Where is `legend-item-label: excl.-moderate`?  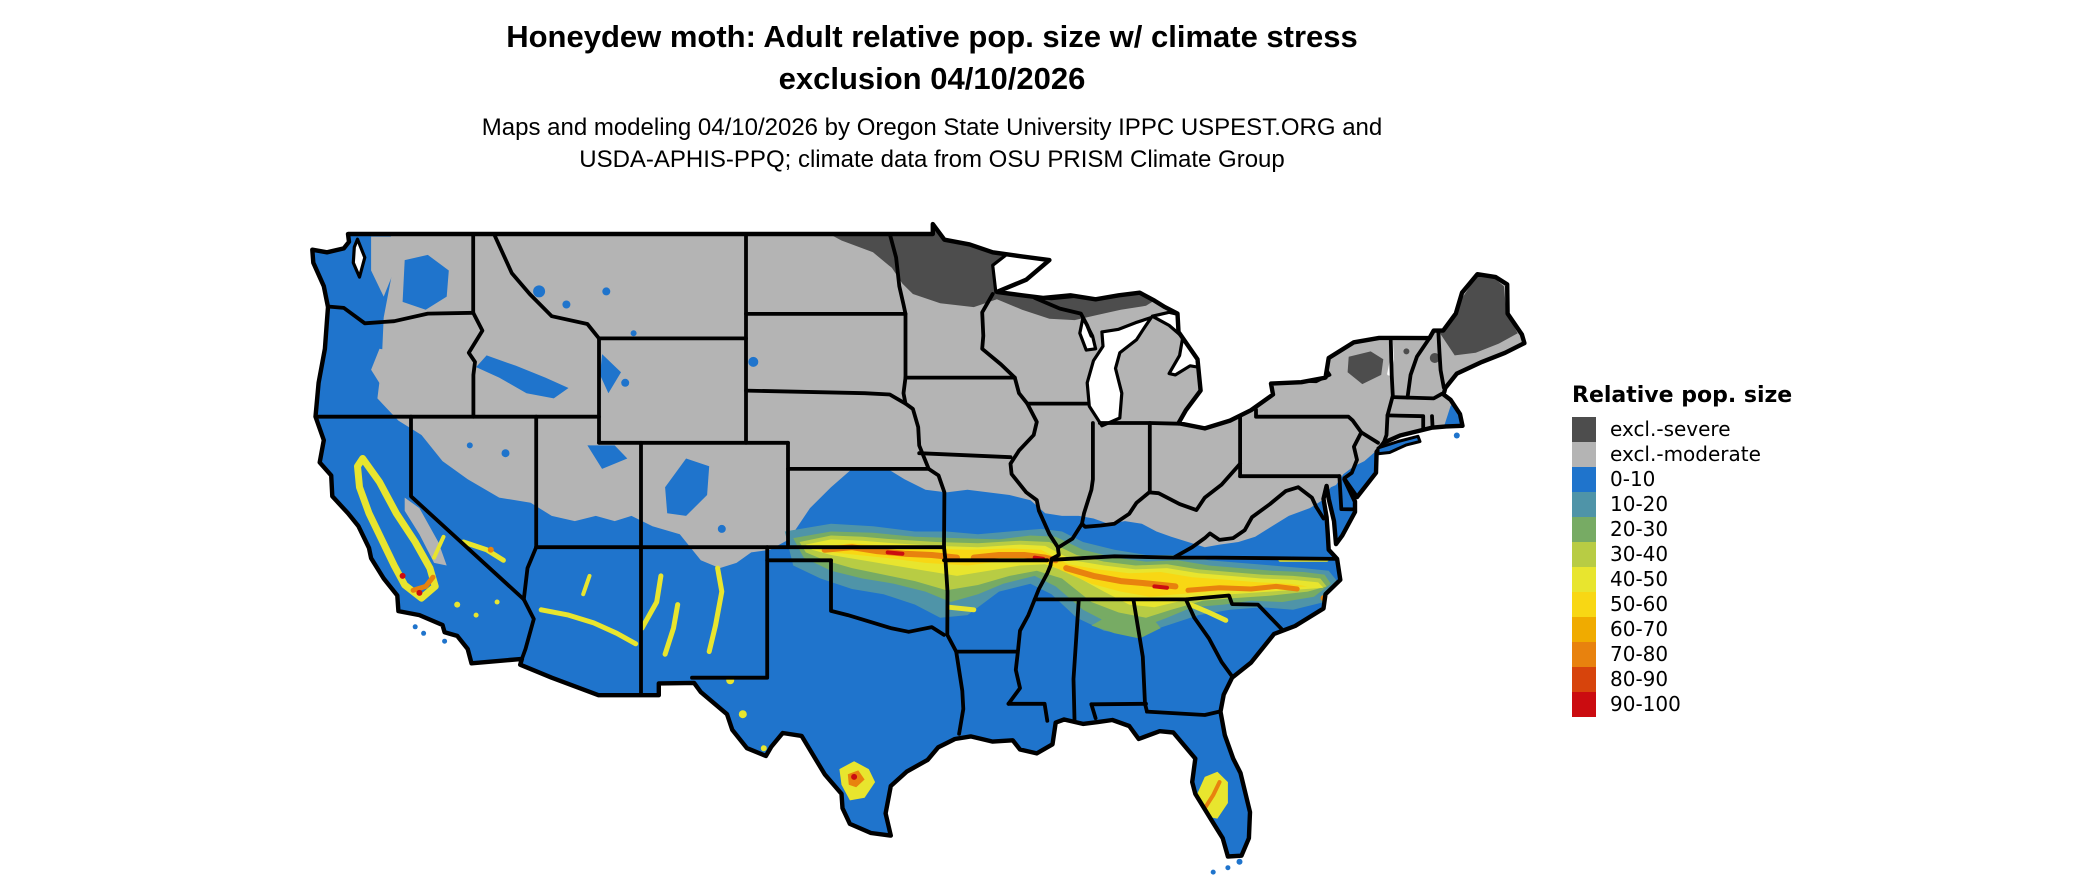
legend-item-label: excl.-moderate is located at coordinates (1685, 454).